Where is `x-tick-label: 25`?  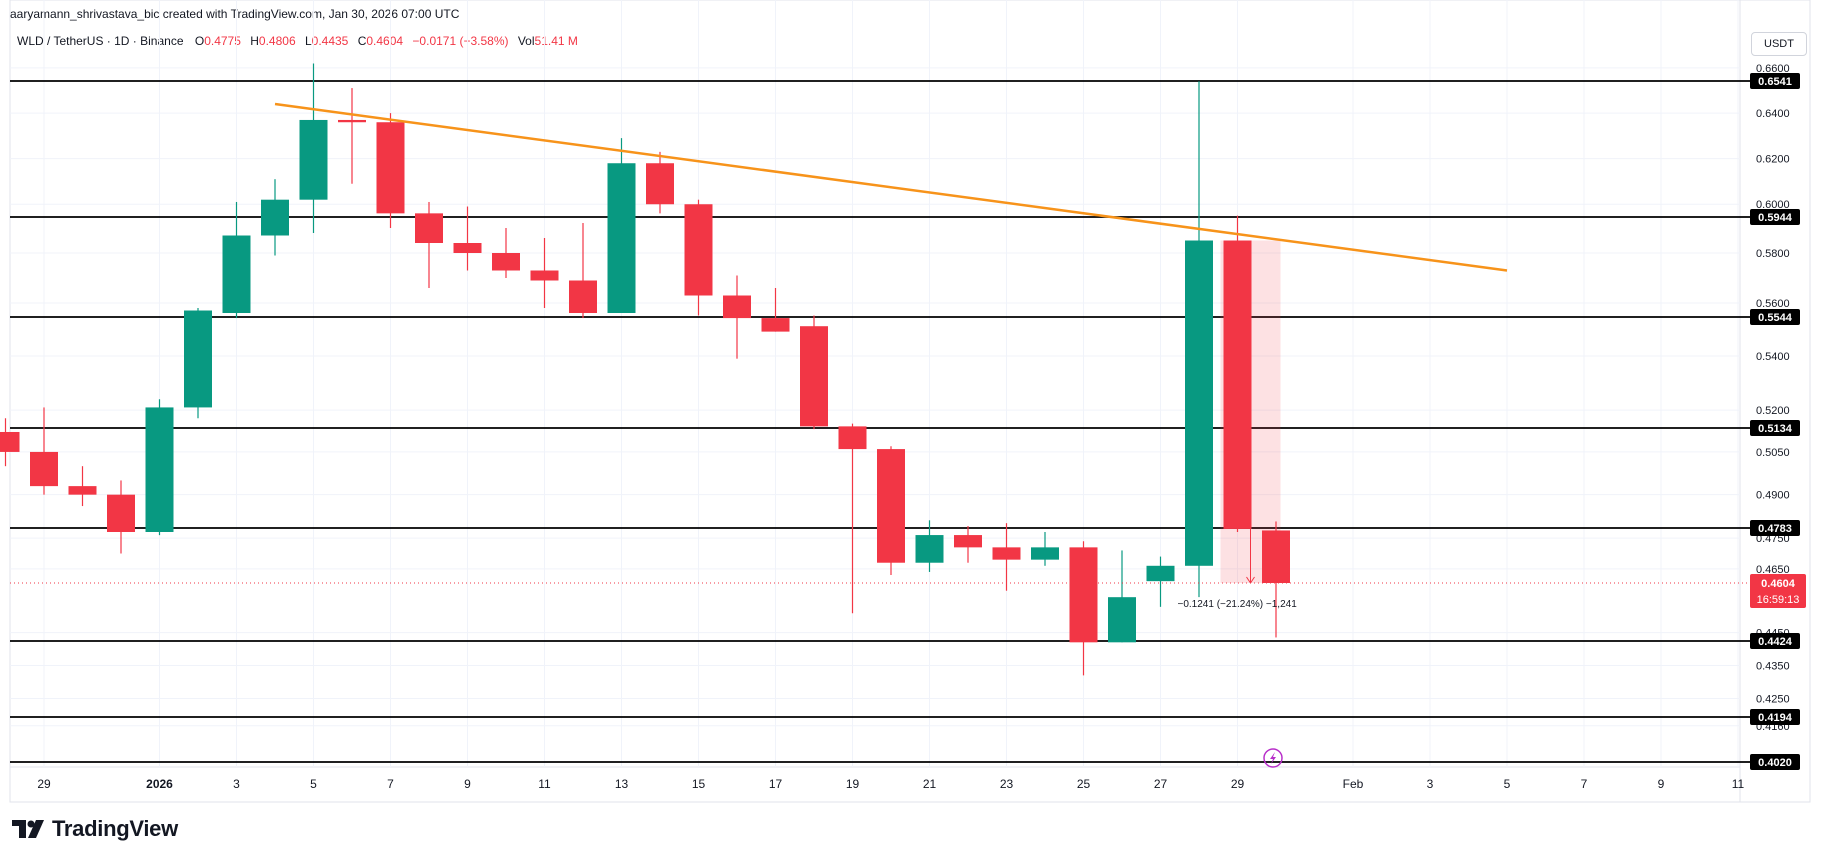
x-tick-label: 25 is located at coordinates (1084, 784).